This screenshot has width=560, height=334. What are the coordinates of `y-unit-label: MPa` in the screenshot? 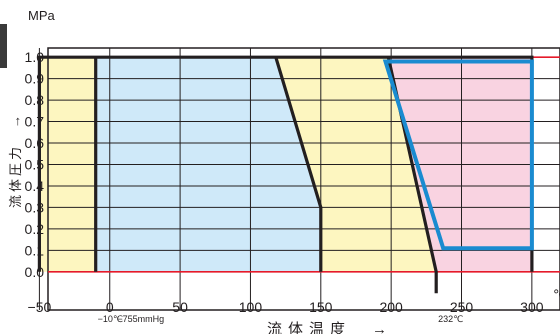 It's located at (42, 15).